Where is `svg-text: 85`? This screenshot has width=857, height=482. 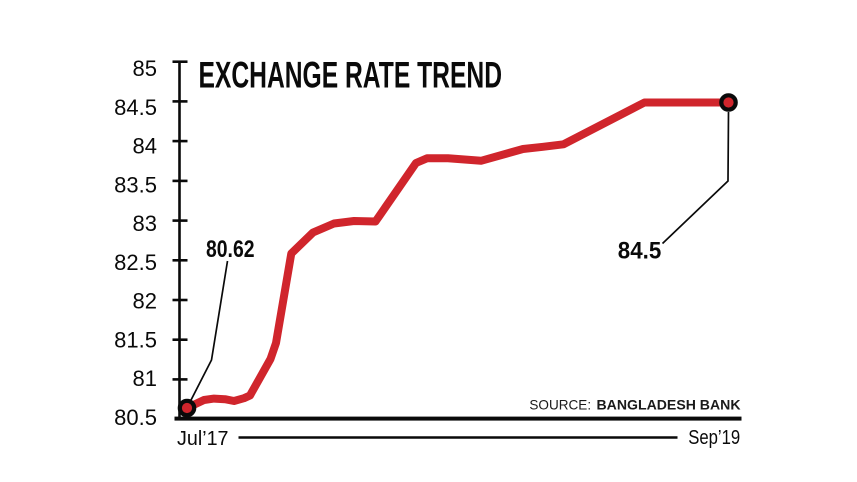 svg-text: 85 is located at coordinates (145, 68).